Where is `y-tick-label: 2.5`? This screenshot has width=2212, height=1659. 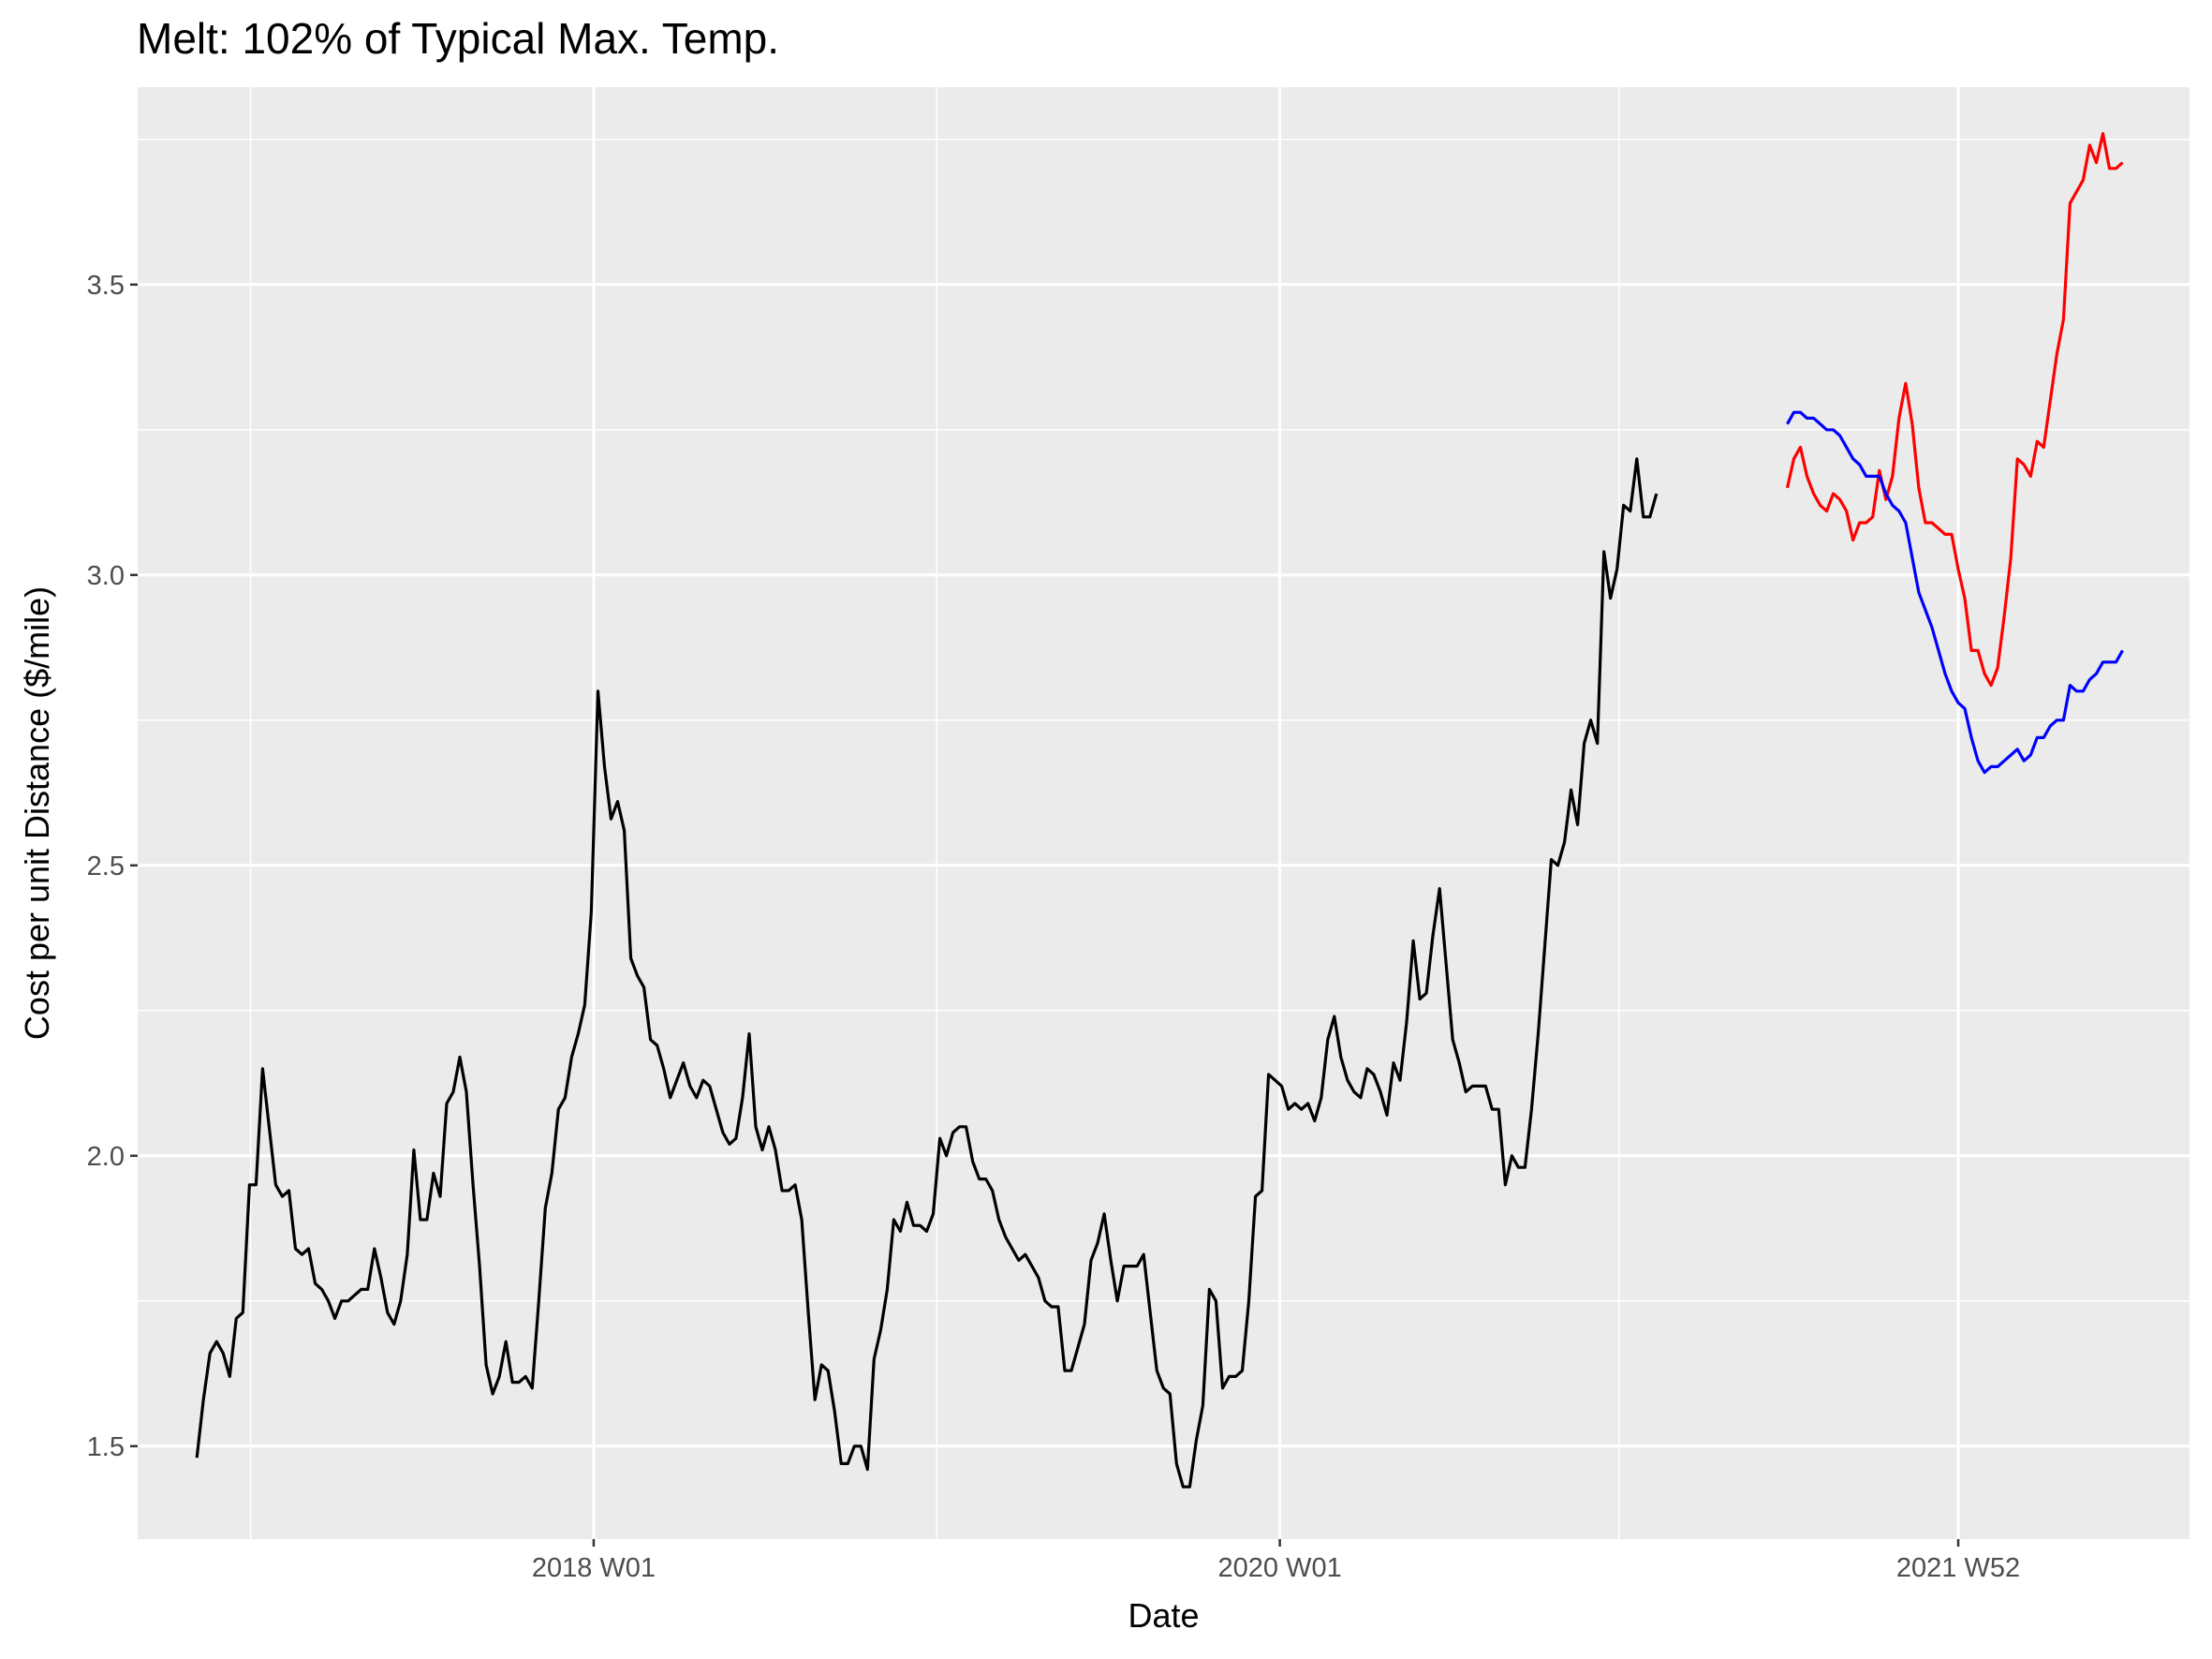
y-tick-label: 2.5 is located at coordinates (106, 867).